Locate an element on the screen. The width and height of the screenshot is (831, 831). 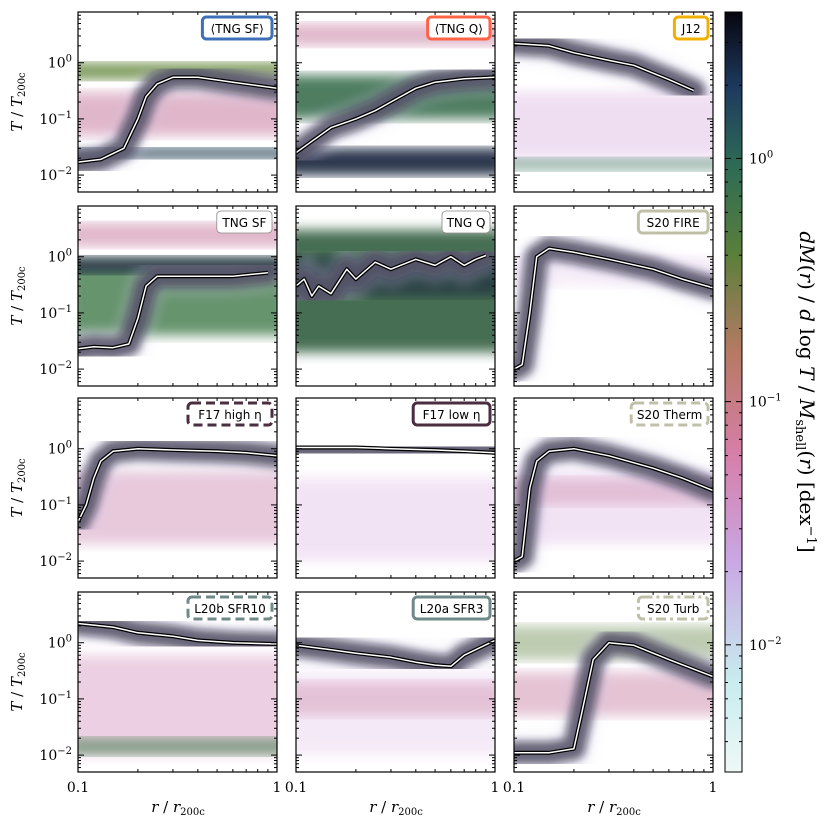
svg-text: ⟨TNG Q⟩ is located at coordinates (459, 29).